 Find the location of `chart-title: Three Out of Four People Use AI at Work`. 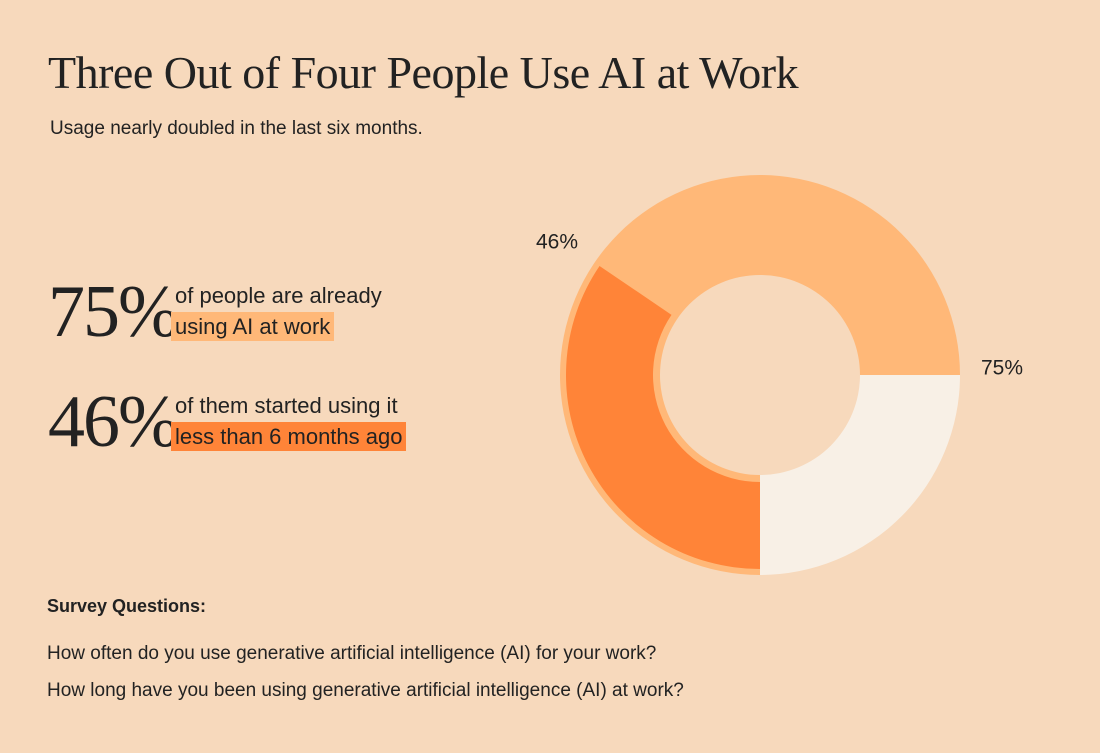

chart-title: Three Out of Four People Use AI at Work is located at coordinates (423, 72).